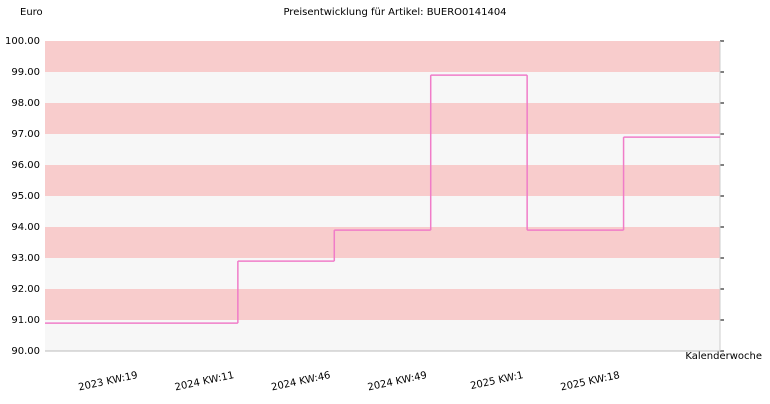  Describe the element at coordinates (22, 41) in the screenshot. I see `y-tick-label: 100.00` at that location.